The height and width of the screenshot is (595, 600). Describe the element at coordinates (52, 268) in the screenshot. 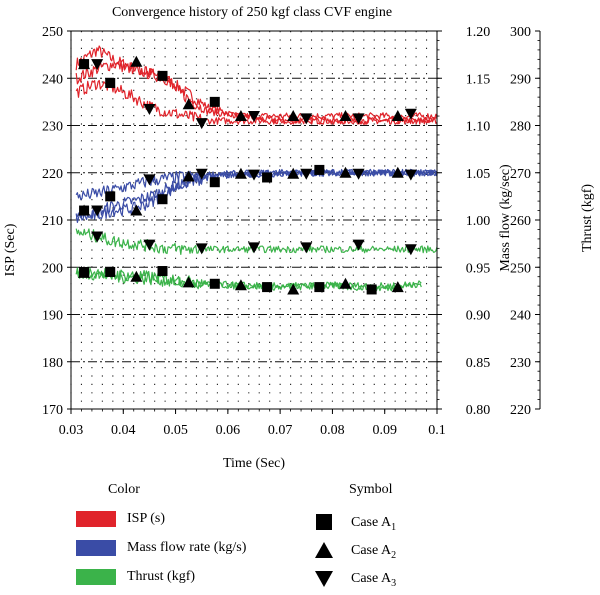

I see `isp-tick-label: 200` at that location.